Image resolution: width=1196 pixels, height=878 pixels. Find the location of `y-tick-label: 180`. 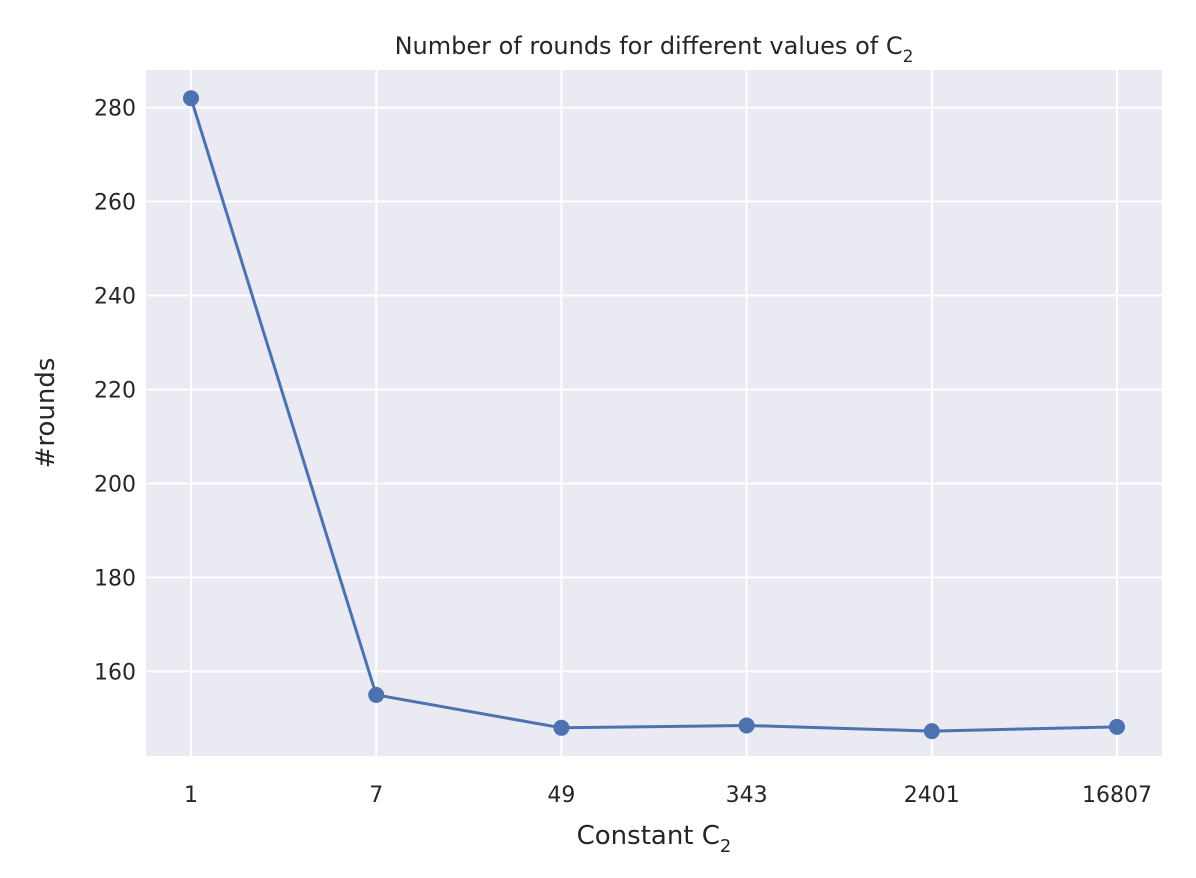

y-tick-label: 180 is located at coordinates (115, 578).